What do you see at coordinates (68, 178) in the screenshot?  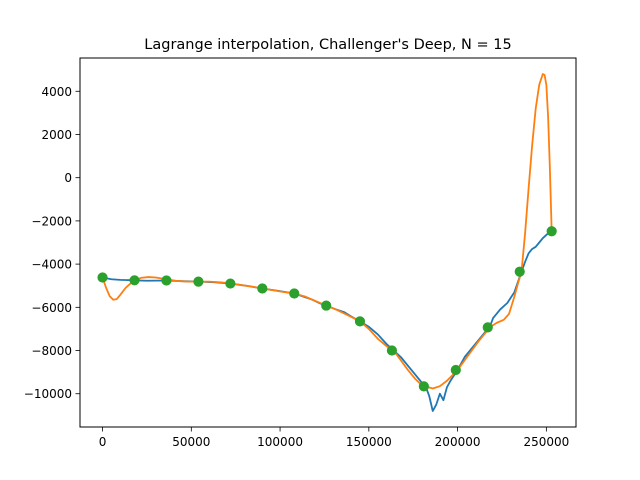 I see `y-tick-label: 0` at bounding box center [68, 178].